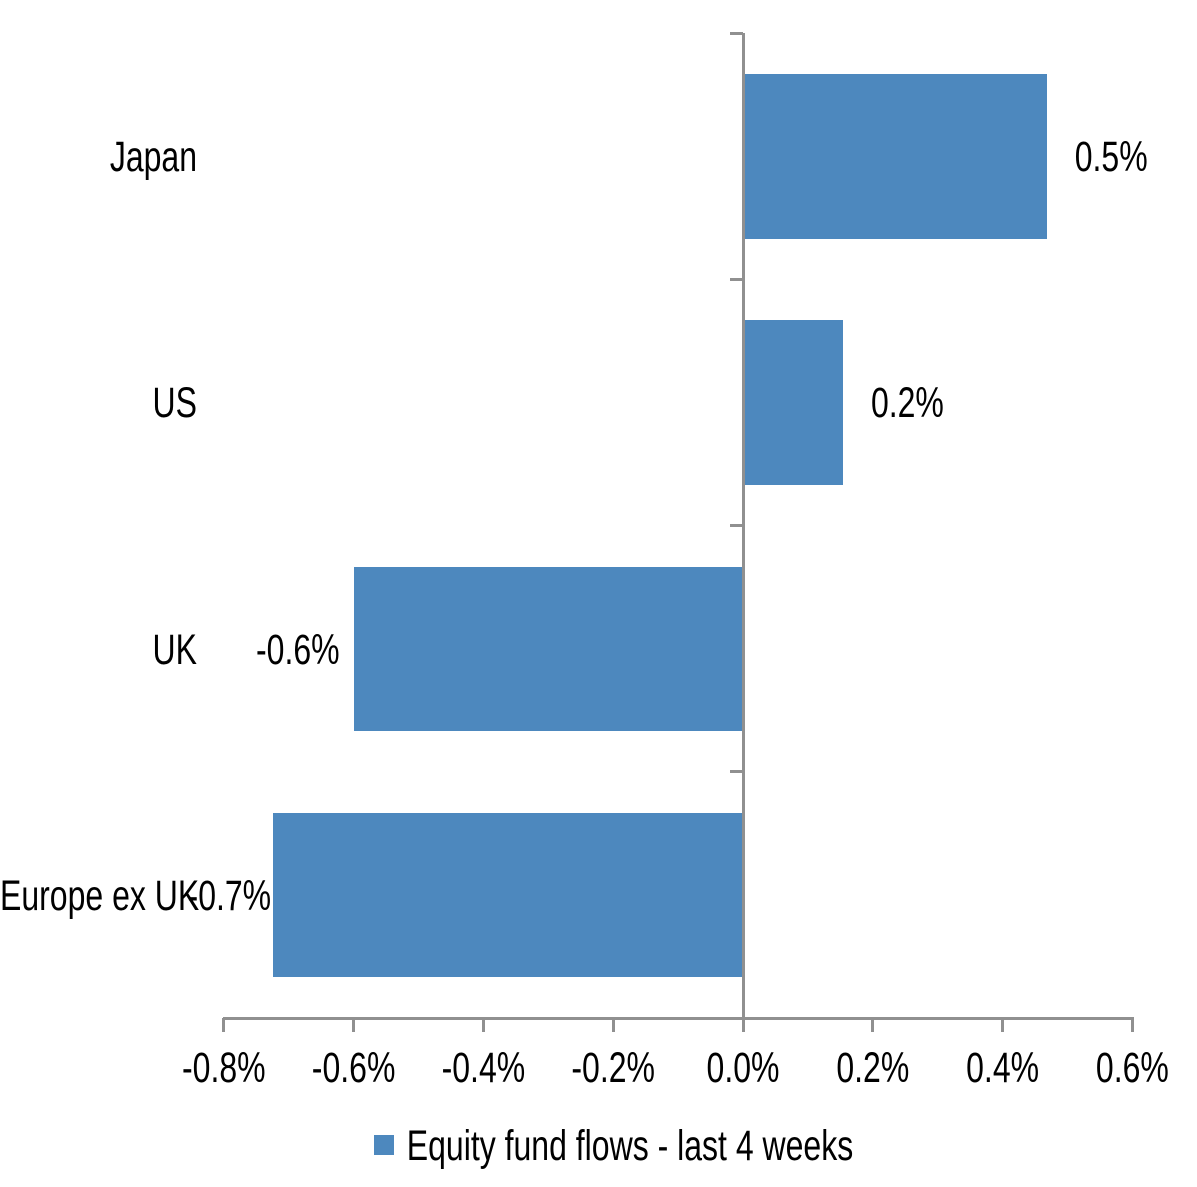  Describe the element at coordinates (1111, 156) in the screenshot. I see `value-label-japan: 0.5%` at that location.